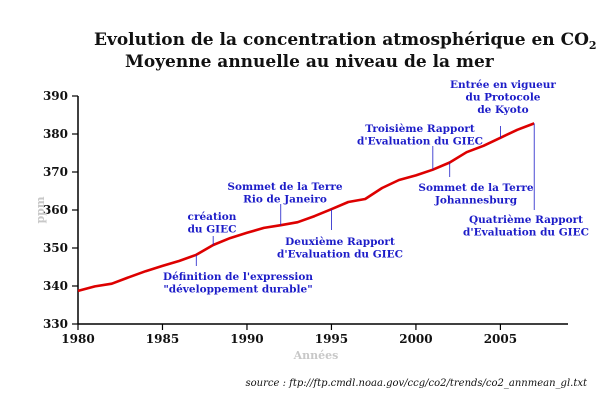  I want to click on x-axis-title: Années, so click(316, 355).